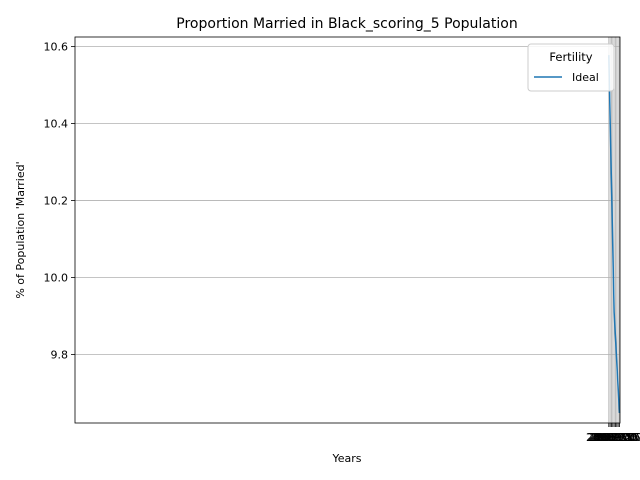  Describe the element at coordinates (570, 57) in the screenshot. I see `legend-title: Fertility` at that location.